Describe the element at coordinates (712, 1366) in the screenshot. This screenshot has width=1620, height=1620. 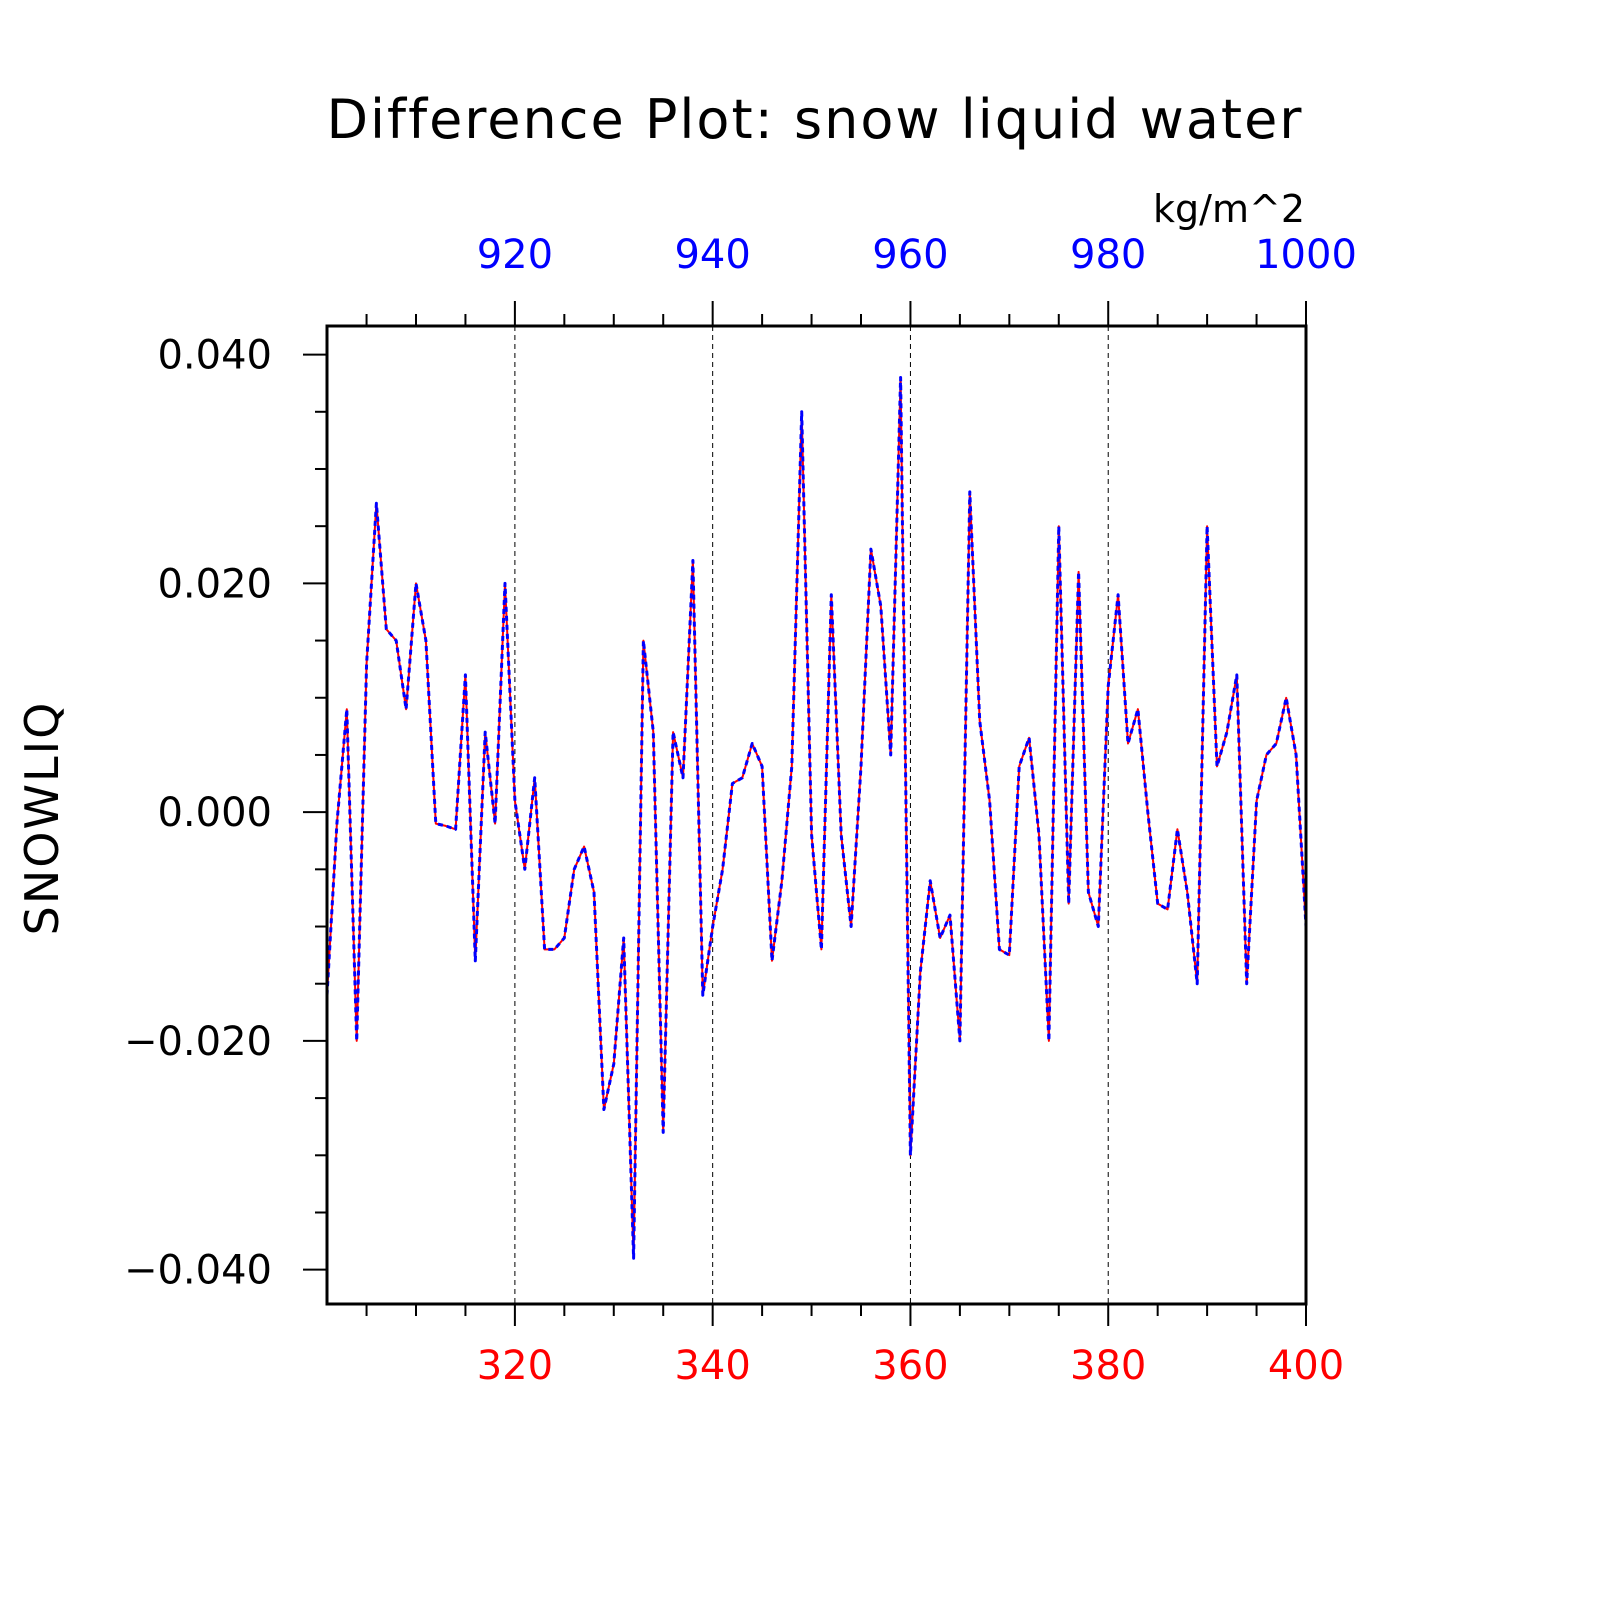
I see `bottom-tick-label: 340` at that location.